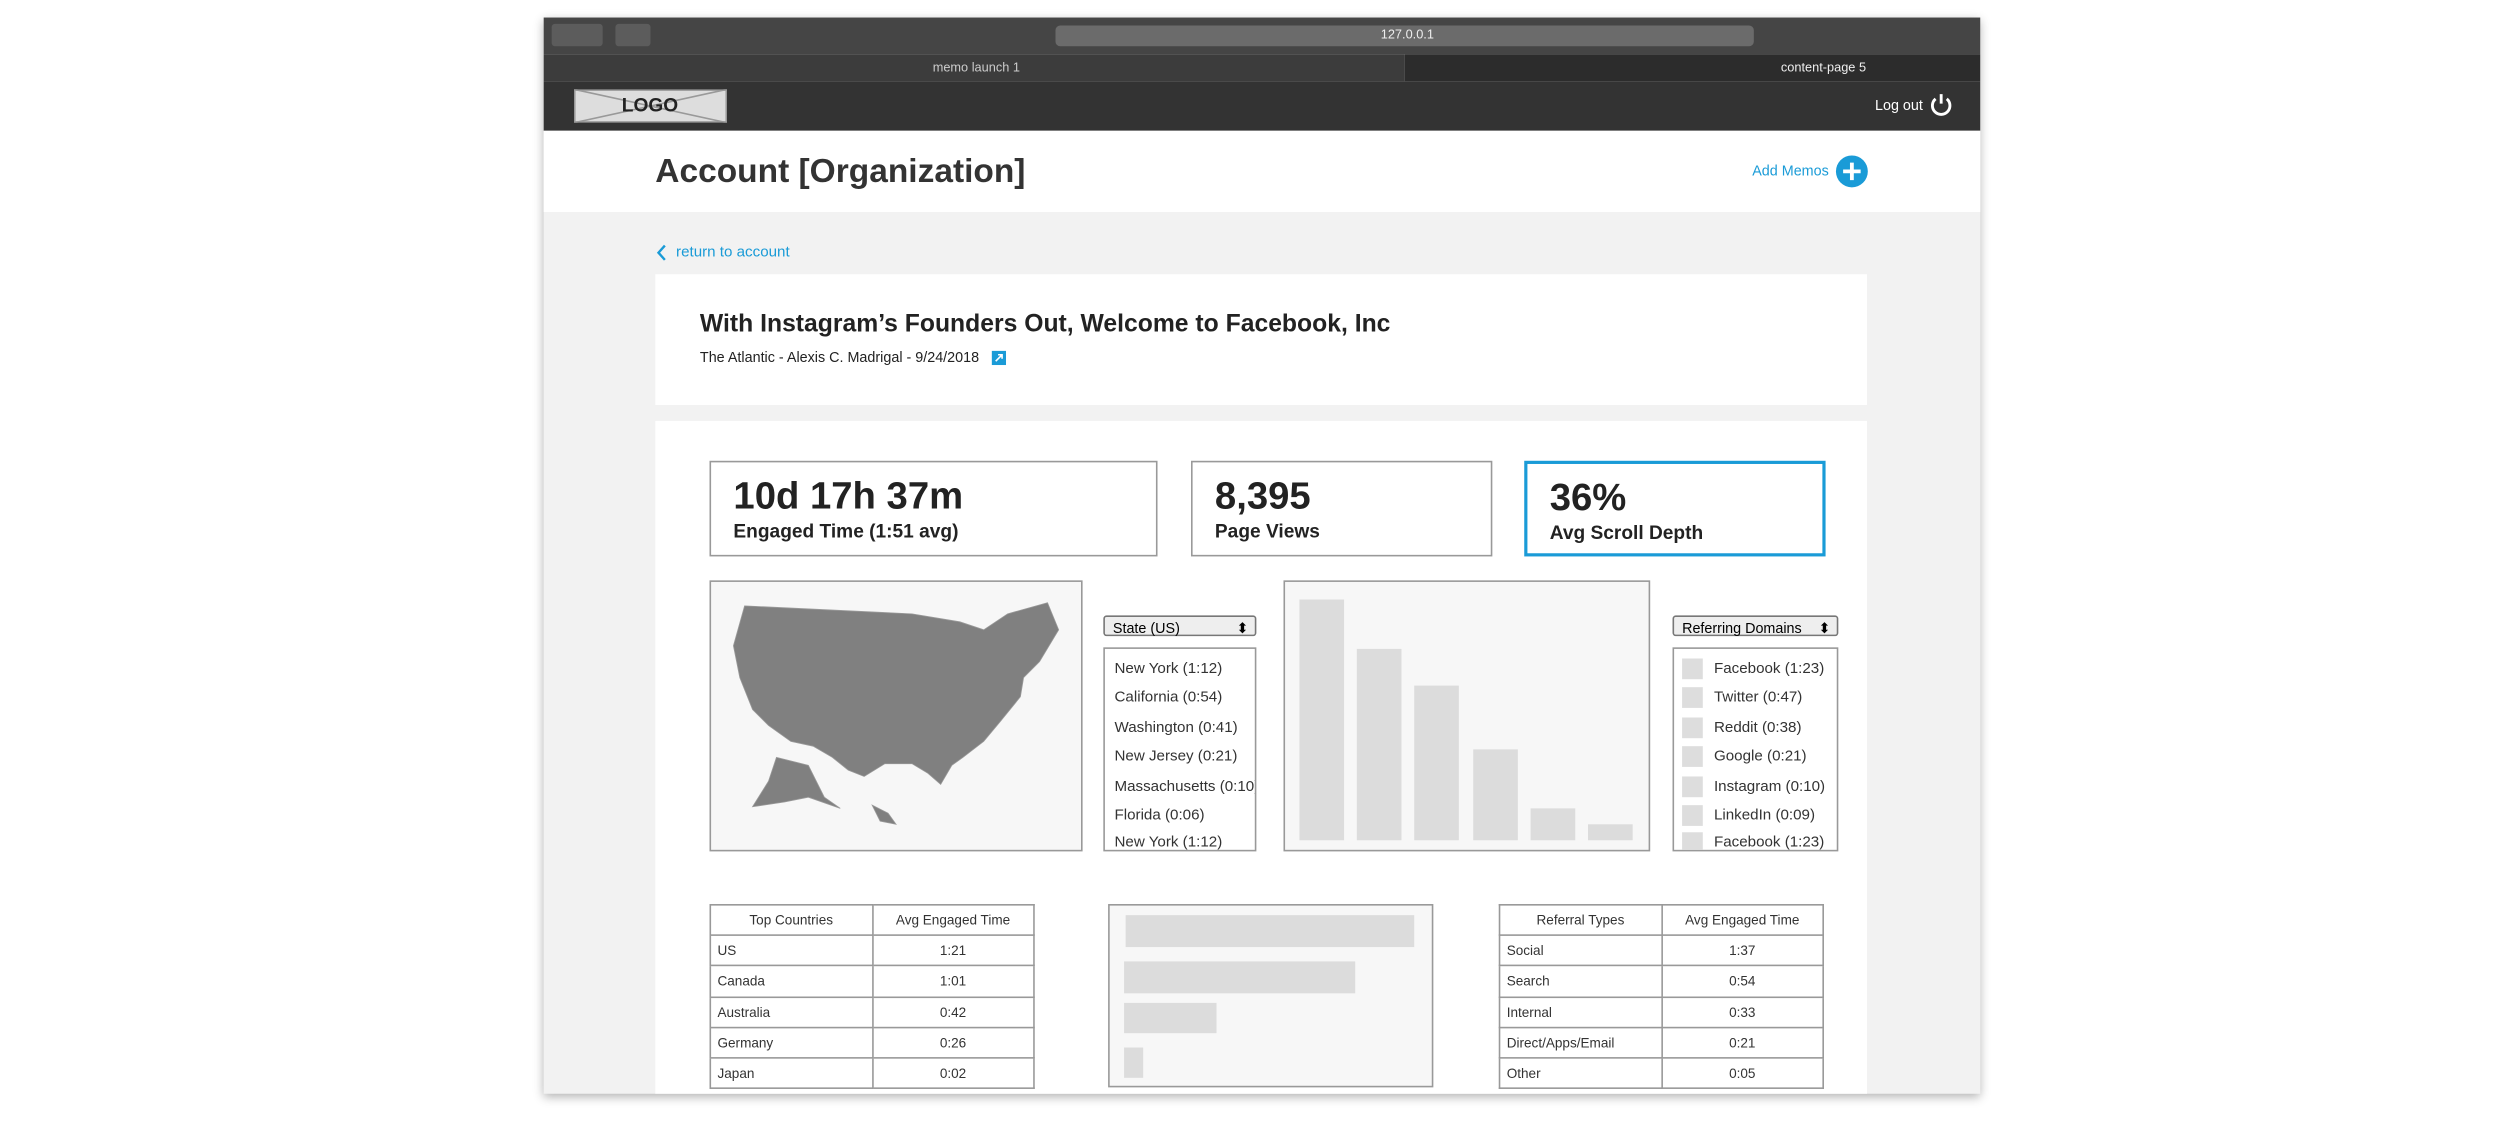 This screenshot has width=2500, height=1127. Describe the element at coordinates (661, 252) in the screenshot. I see `back-icon` at that location.